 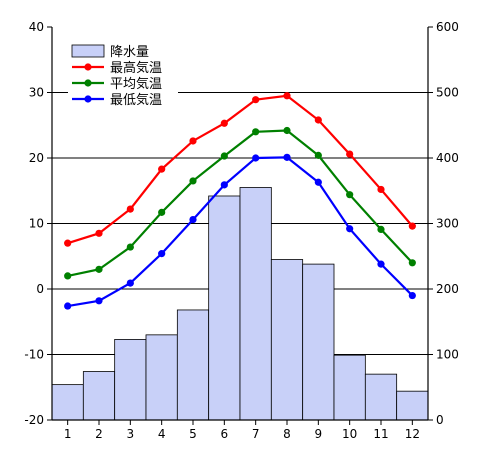 I want to click on right-tick-label: 600, so click(x=447, y=27).